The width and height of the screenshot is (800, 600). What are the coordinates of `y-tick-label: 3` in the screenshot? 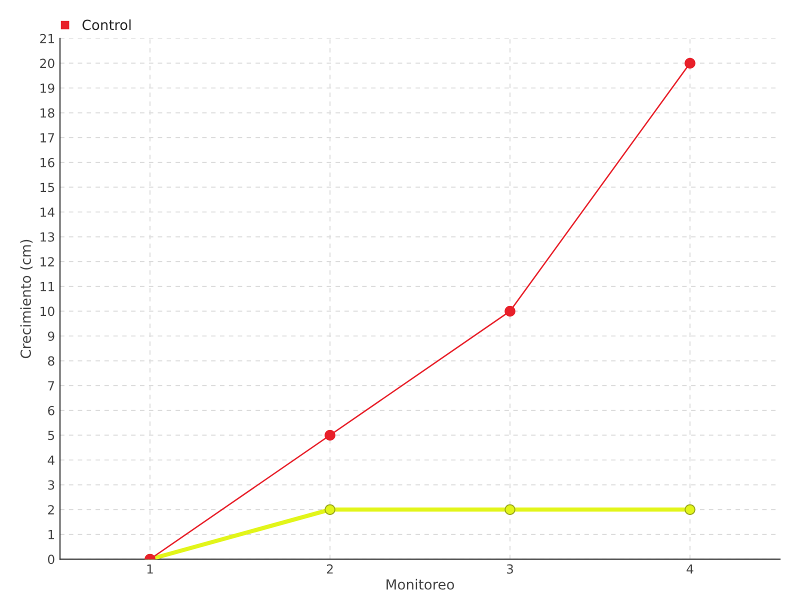 It's located at (51, 485).